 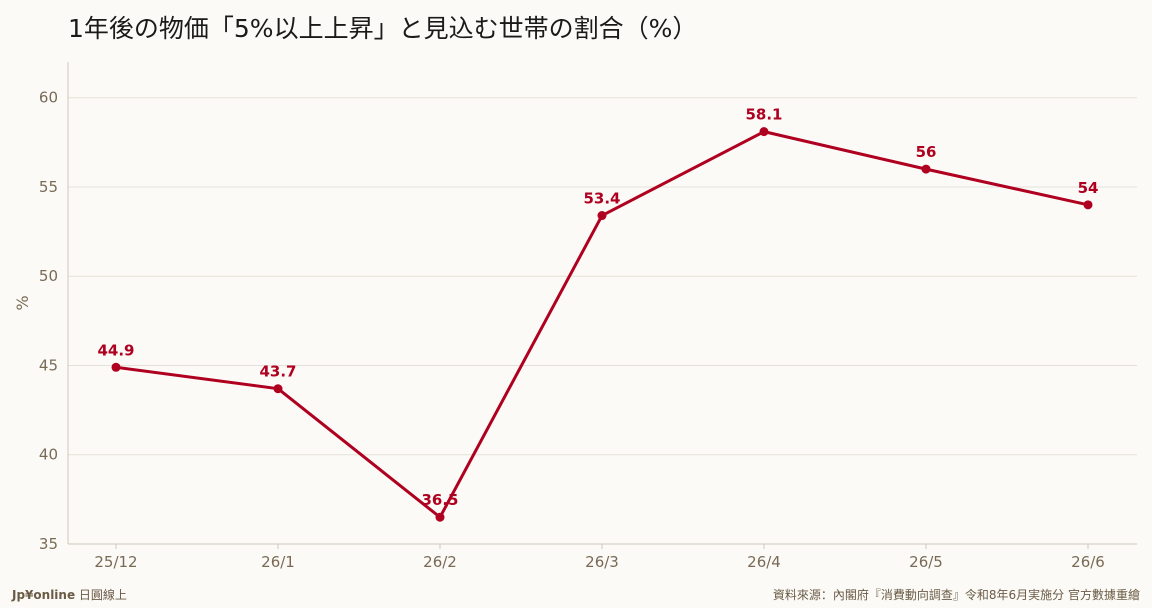 I want to click on chart-title: 1年後の物価「5%以上上昇」と見込む世帯の割合（%）, so click(x=382, y=28).